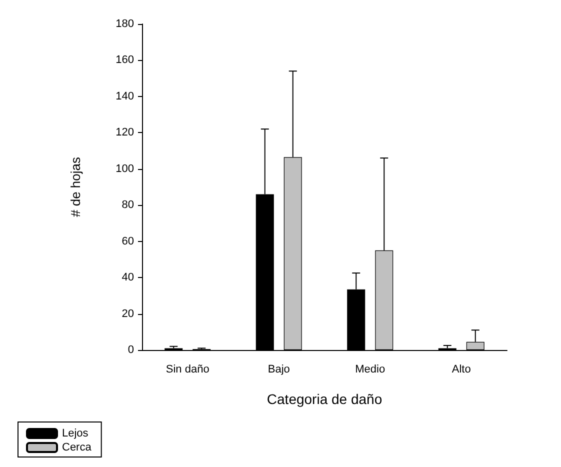 The height and width of the screenshot is (467, 561). Describe the element at coordinates (77, 448) in the screenshot. I see `legend-label: Cerca` at that location.